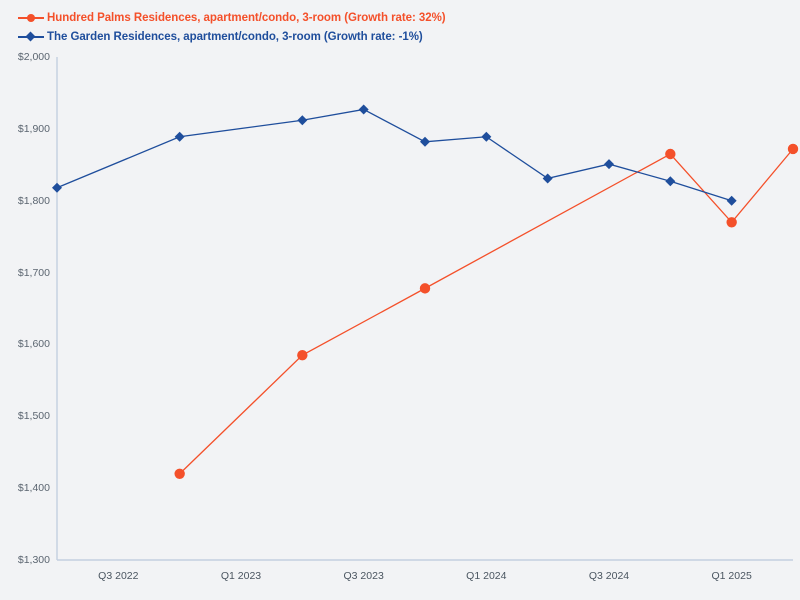 The image size is (800, 600). What do you see at coordinates (33, 57) in the screenshot?
I see `y-axis-tick-label: $2,000` at bounding box center [33, 57].